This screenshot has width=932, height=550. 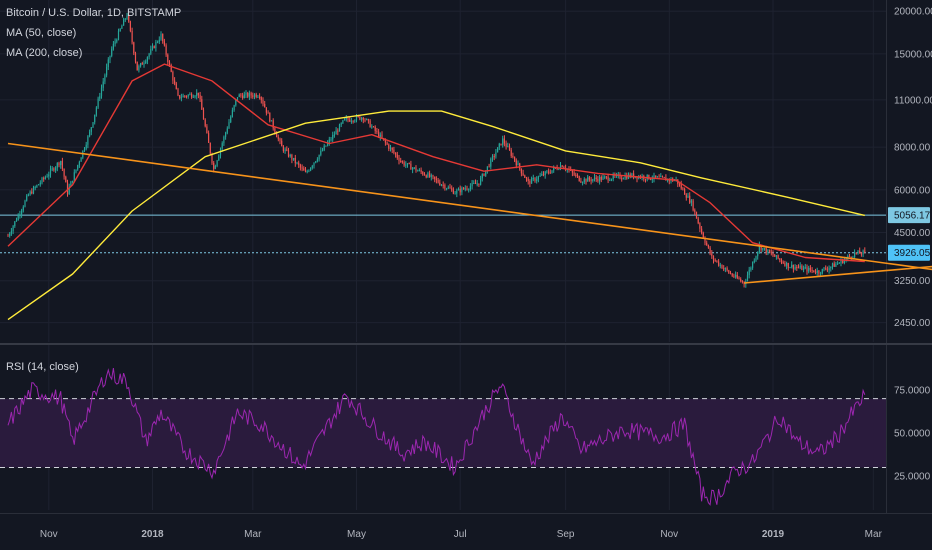 What do you see at coordinates (909, 252) in the screenshot?
I see `last-price-label` at bounding box center [909, 252].